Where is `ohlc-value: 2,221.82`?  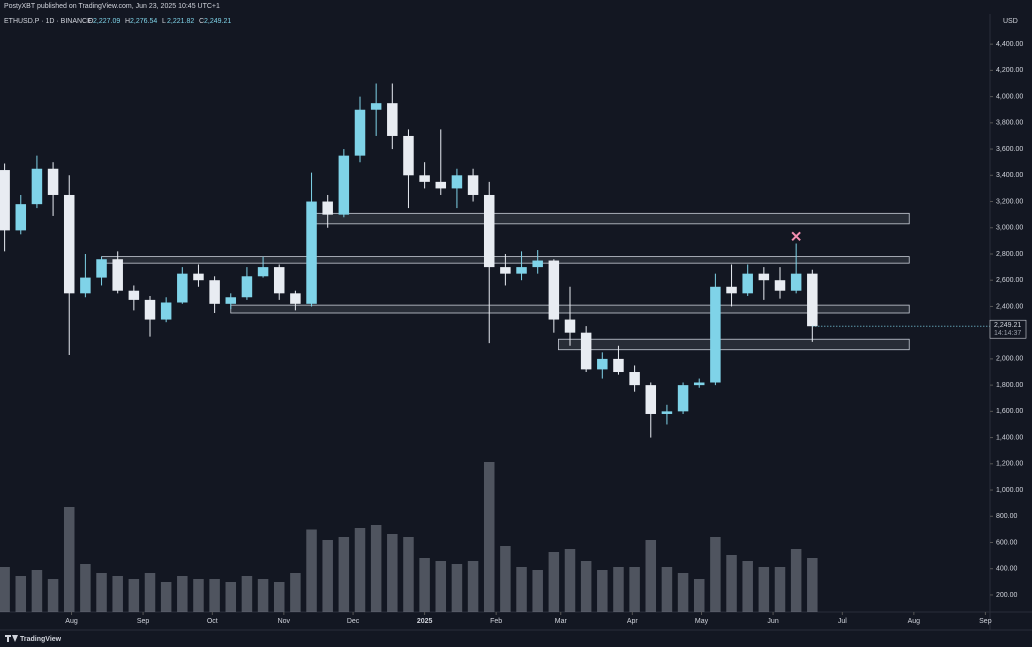 ohlc-value: 2,221.82 is located at coordinates (180, 21).